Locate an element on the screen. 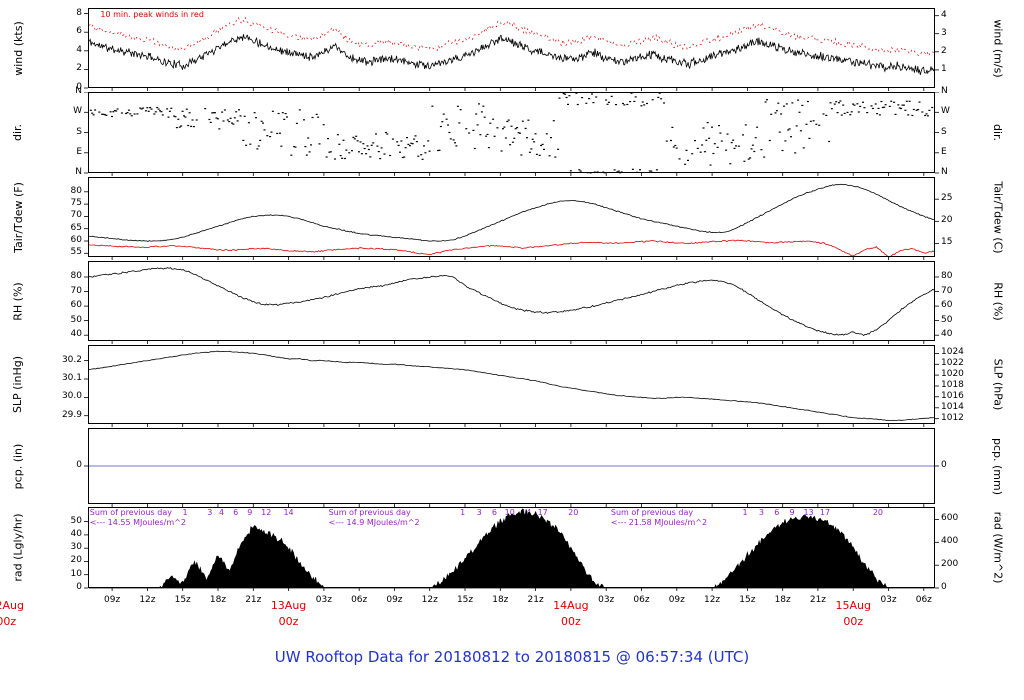 This screenshot has height=700, width=1024. temp-right-tick: 15 is located at coordinates (947, 242).